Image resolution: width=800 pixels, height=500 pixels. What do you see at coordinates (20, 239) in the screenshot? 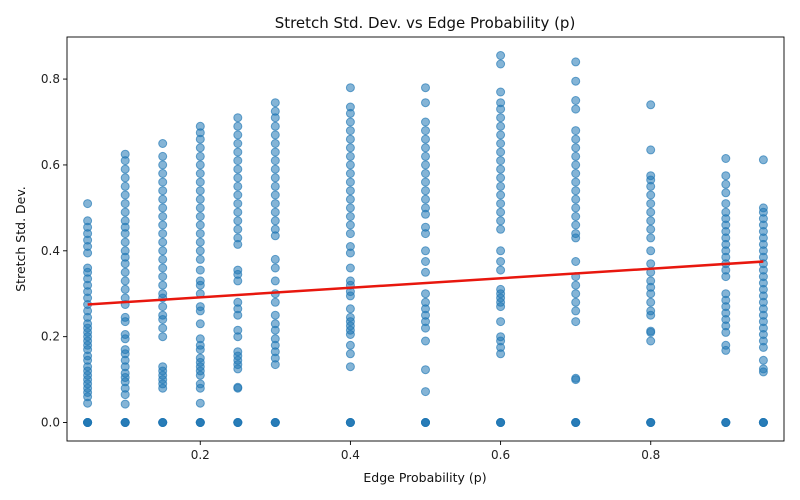
I see `y-axis-label: Stretch Std. Dev.` at bounding box center [20, 239].